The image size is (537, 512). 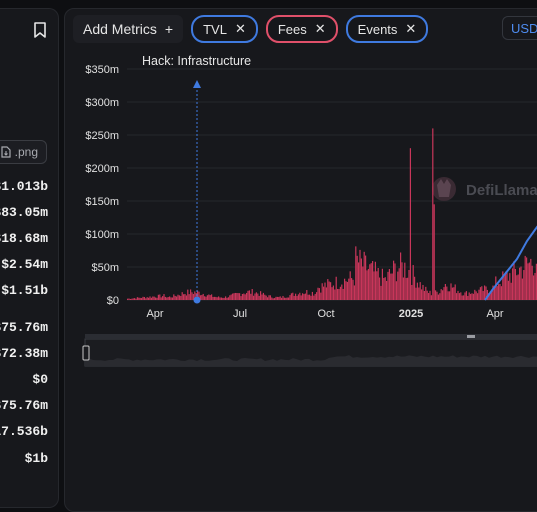 I want to click on bookmark-icon, so click(x=40, y=30).